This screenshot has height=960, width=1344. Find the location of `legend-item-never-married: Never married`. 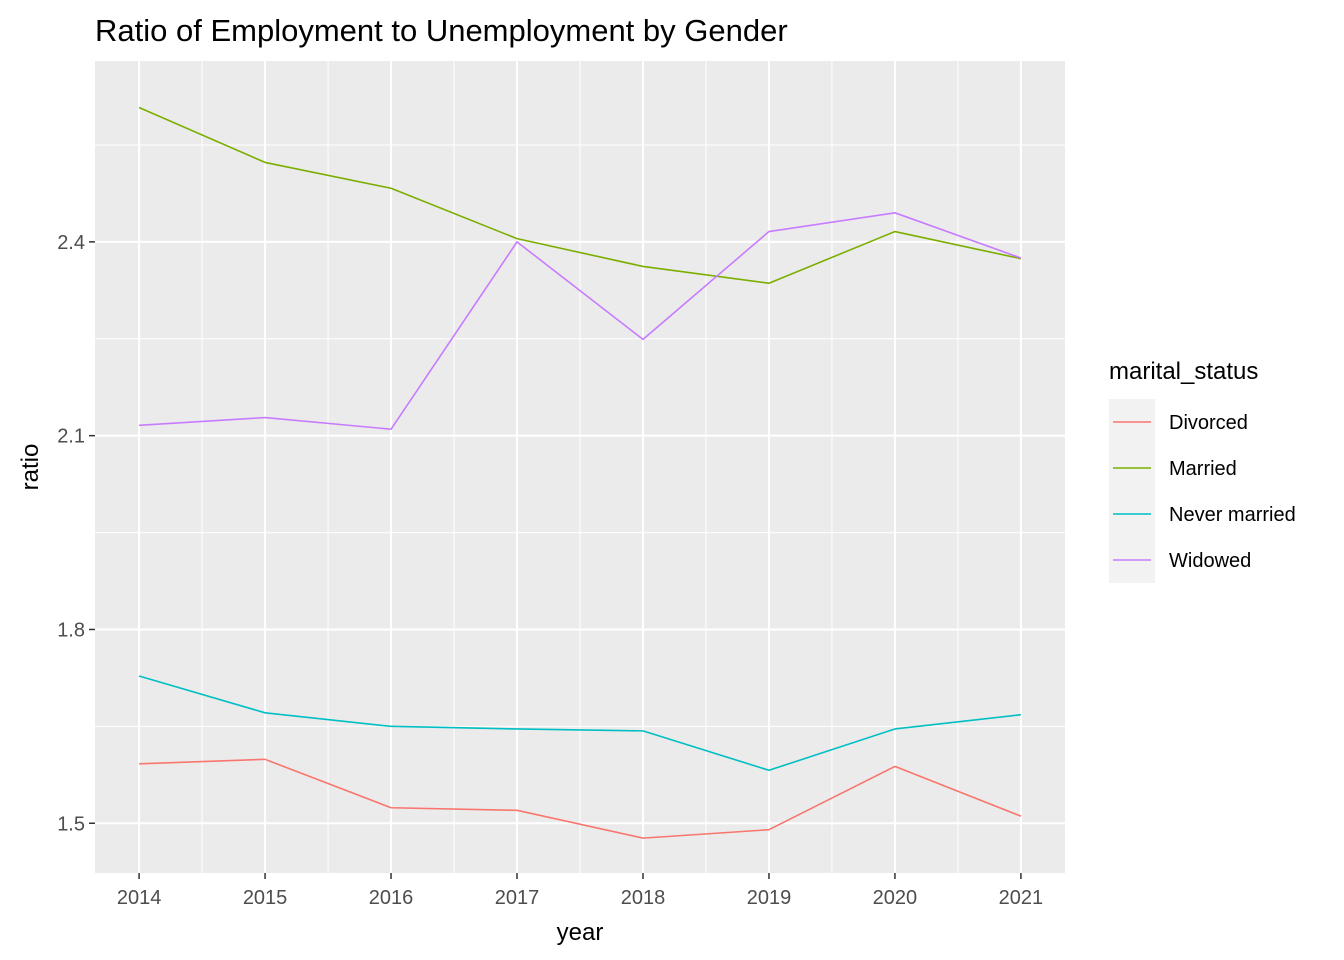

legend-item-never-married: Never married is located at coordinates (1202, 514).